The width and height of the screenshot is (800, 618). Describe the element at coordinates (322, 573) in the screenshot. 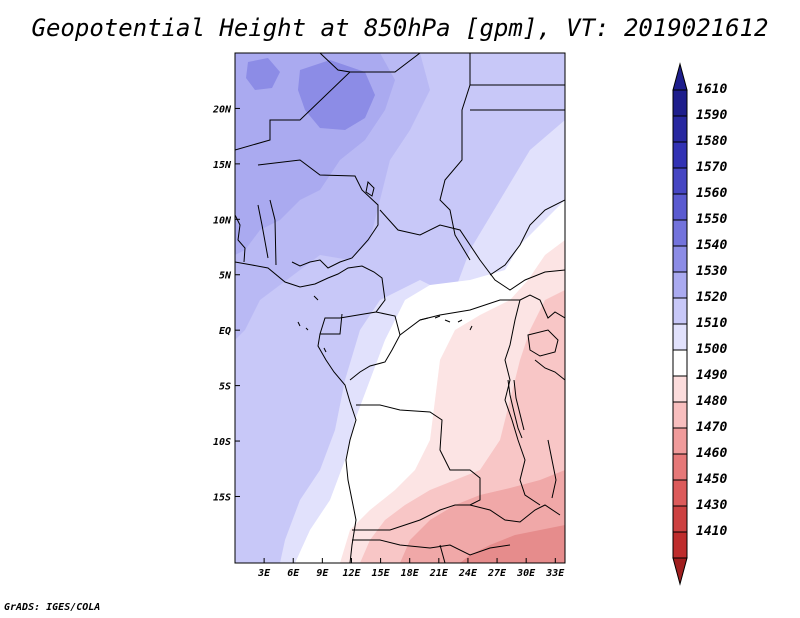

I see `x-tick-label: 9E` at that location.